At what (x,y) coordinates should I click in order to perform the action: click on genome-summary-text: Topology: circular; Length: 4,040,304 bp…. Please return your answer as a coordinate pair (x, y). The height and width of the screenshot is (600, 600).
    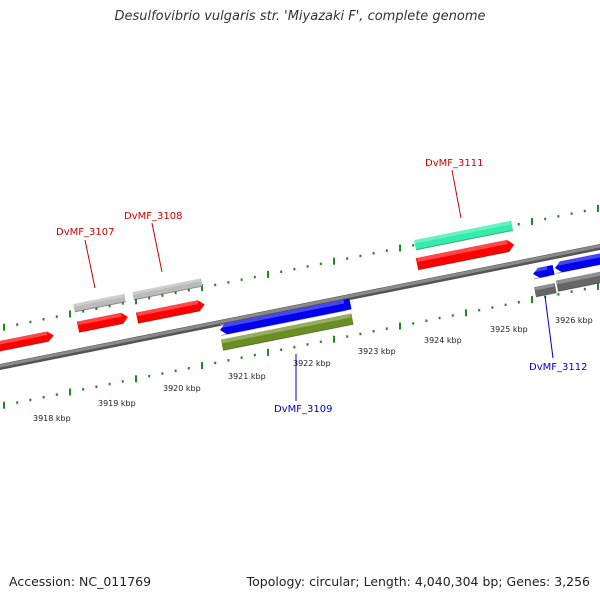
    Looking at the image, I should click on (418, 581).